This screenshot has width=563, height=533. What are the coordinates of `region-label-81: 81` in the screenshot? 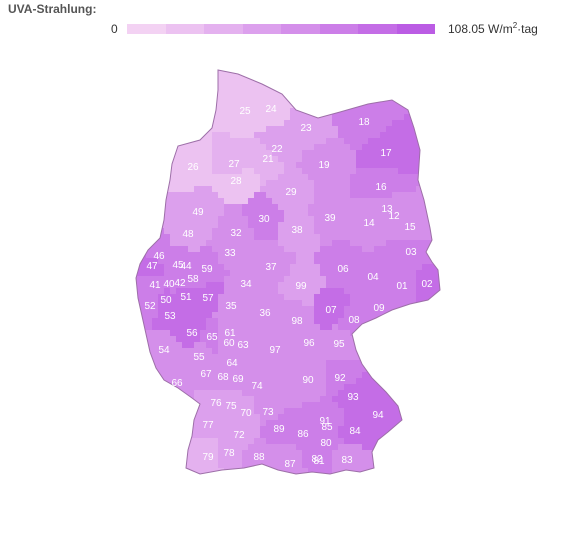 It's located at (319, 461).